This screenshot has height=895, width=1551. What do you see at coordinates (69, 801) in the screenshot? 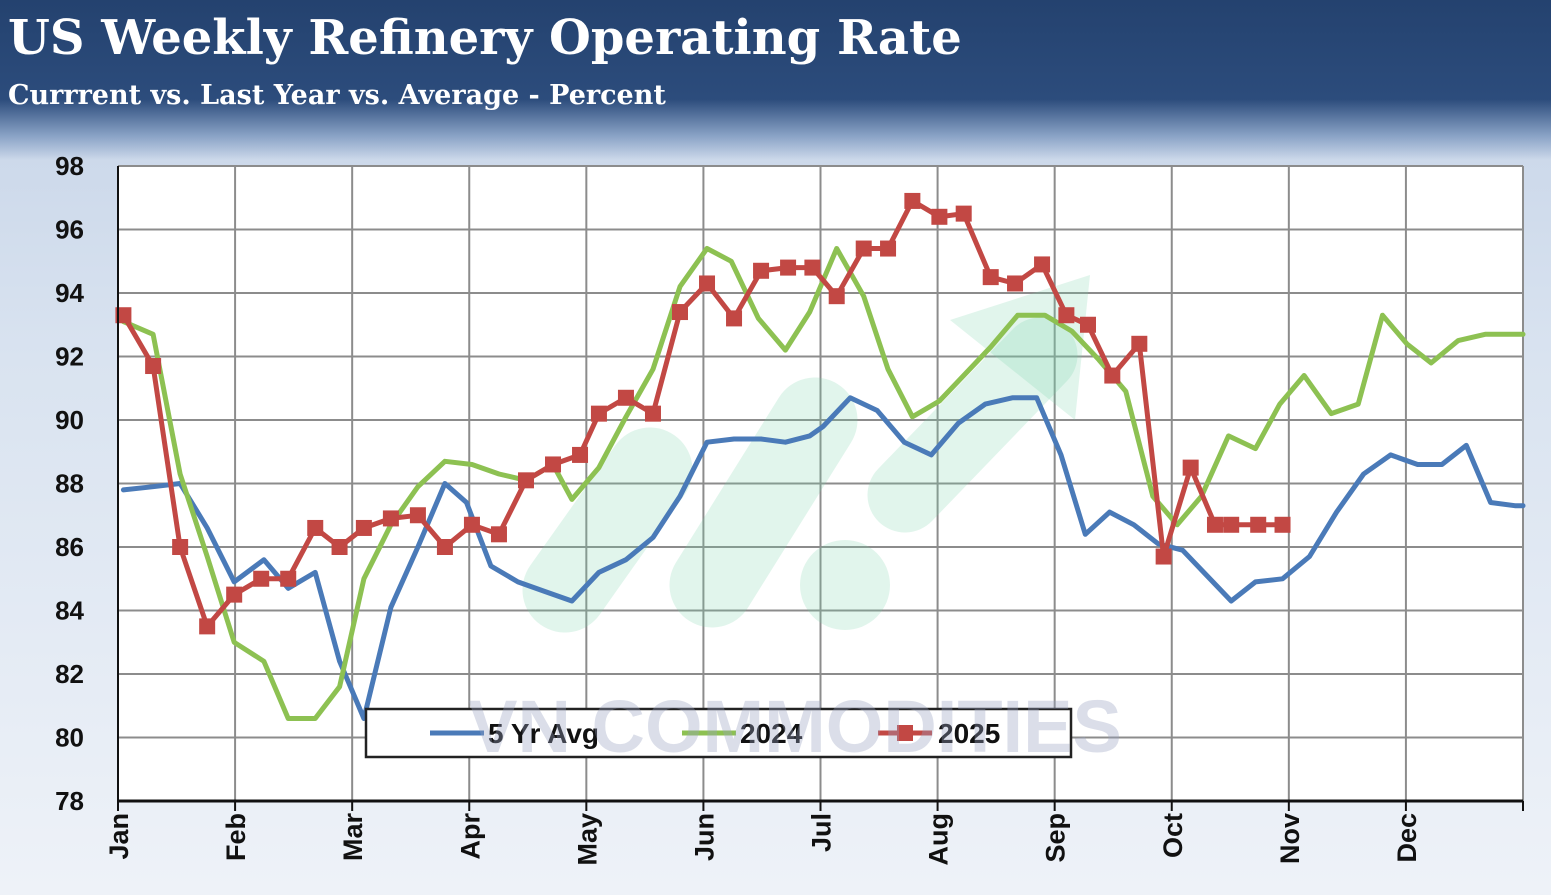
I see `y-tick-label: 78` at bounding box center [69, 801].